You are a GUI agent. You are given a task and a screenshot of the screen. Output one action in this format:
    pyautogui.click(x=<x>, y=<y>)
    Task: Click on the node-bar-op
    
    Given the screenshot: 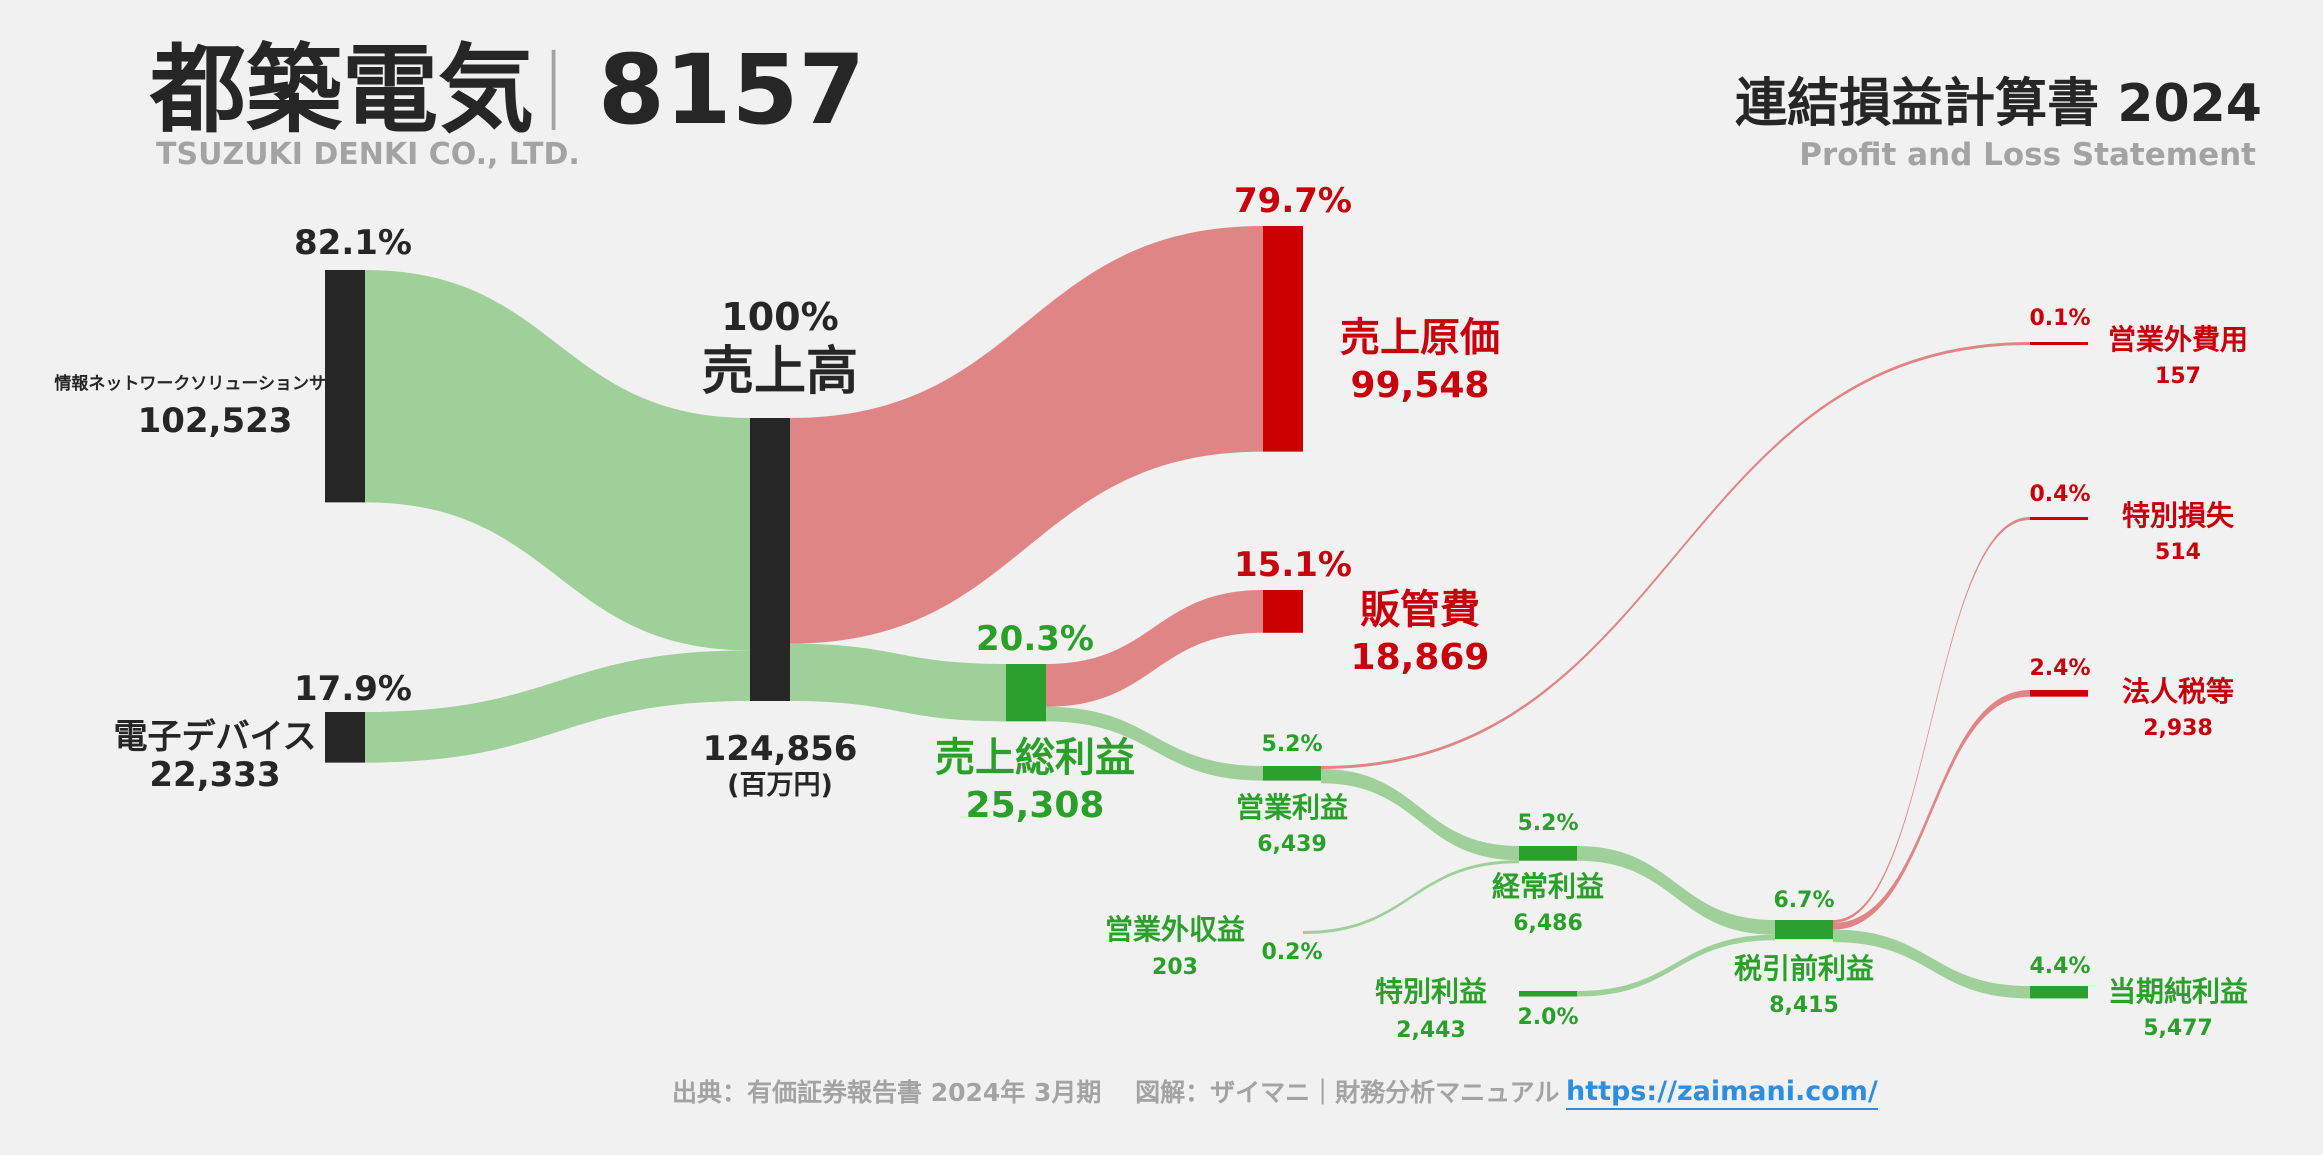 What is the action you would take?
    pyautogui.click(x=1292, y=773)
    